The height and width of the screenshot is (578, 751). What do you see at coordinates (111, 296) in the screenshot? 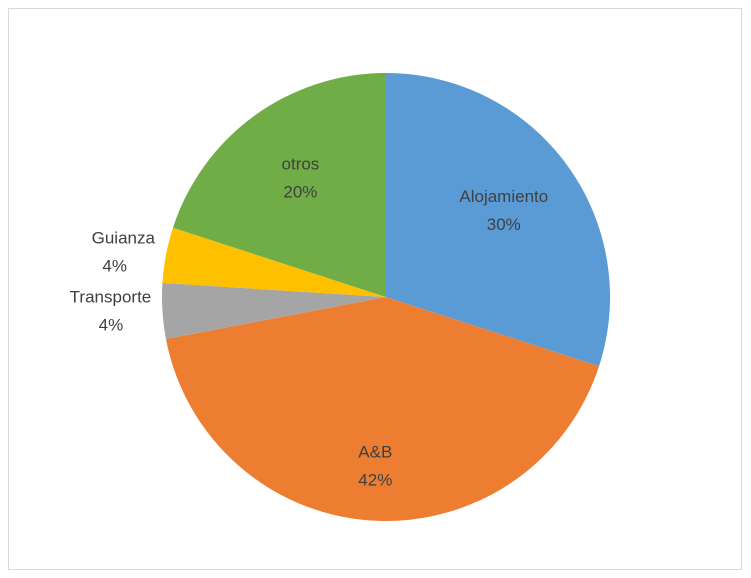
I see `data-label-category: Transporte` at bounding box center [111, 296].